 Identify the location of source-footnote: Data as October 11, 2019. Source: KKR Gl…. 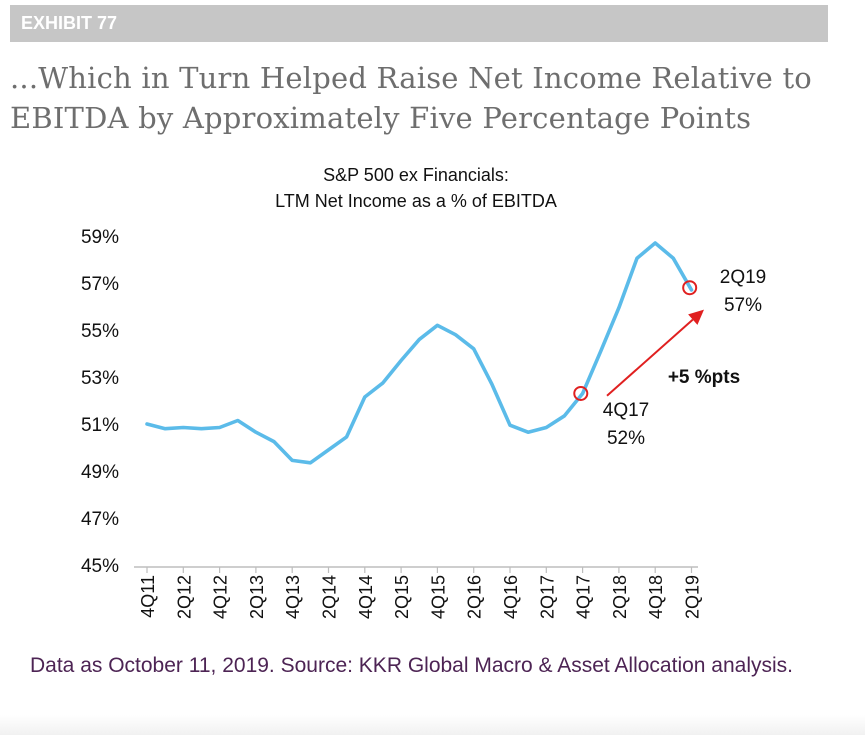
(412, 665).